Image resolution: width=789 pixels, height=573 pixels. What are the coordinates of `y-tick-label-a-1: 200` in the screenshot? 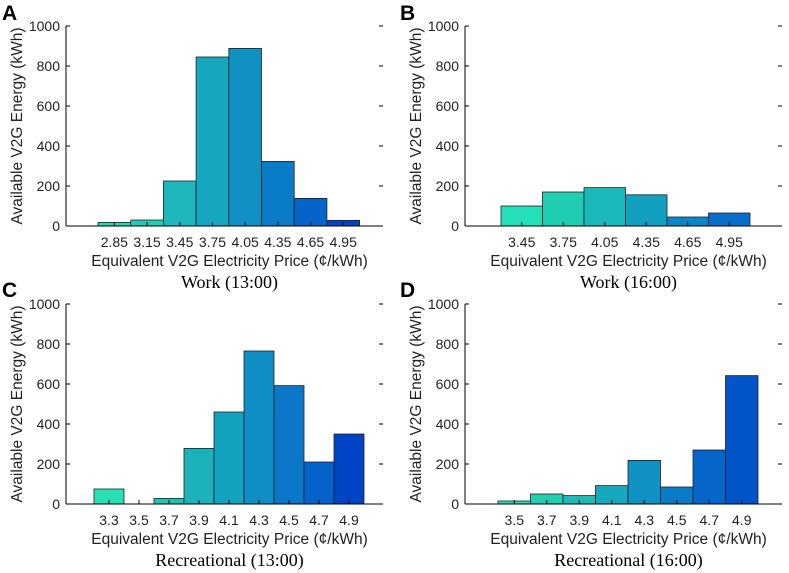 It's located at (49, 186).